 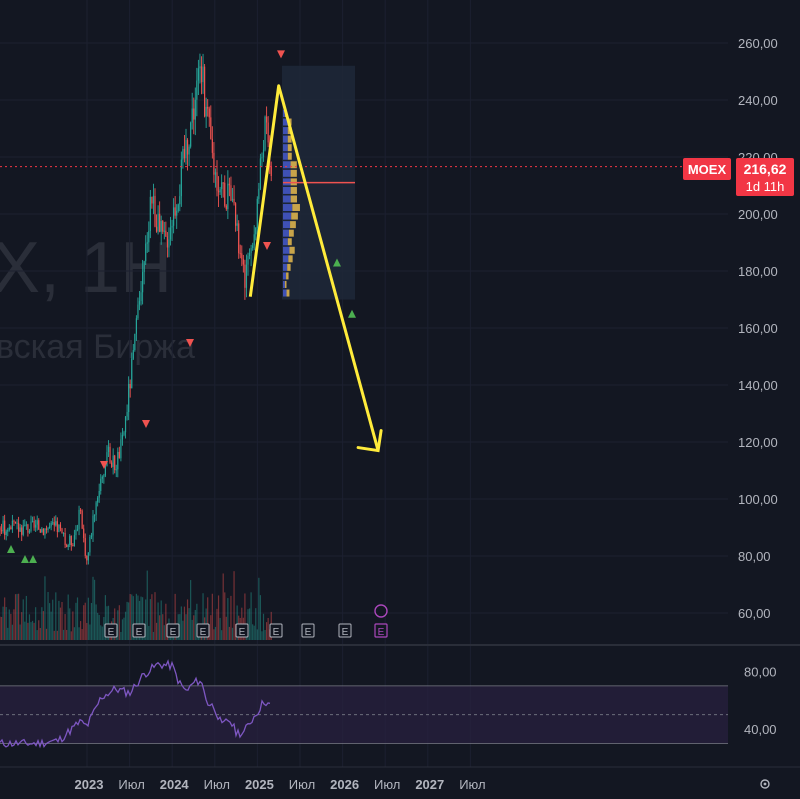 What do you see at coordinates (89, 784) in the screenshot?
I see `time-tick-label: 2023` at bounding box center [89, 784].